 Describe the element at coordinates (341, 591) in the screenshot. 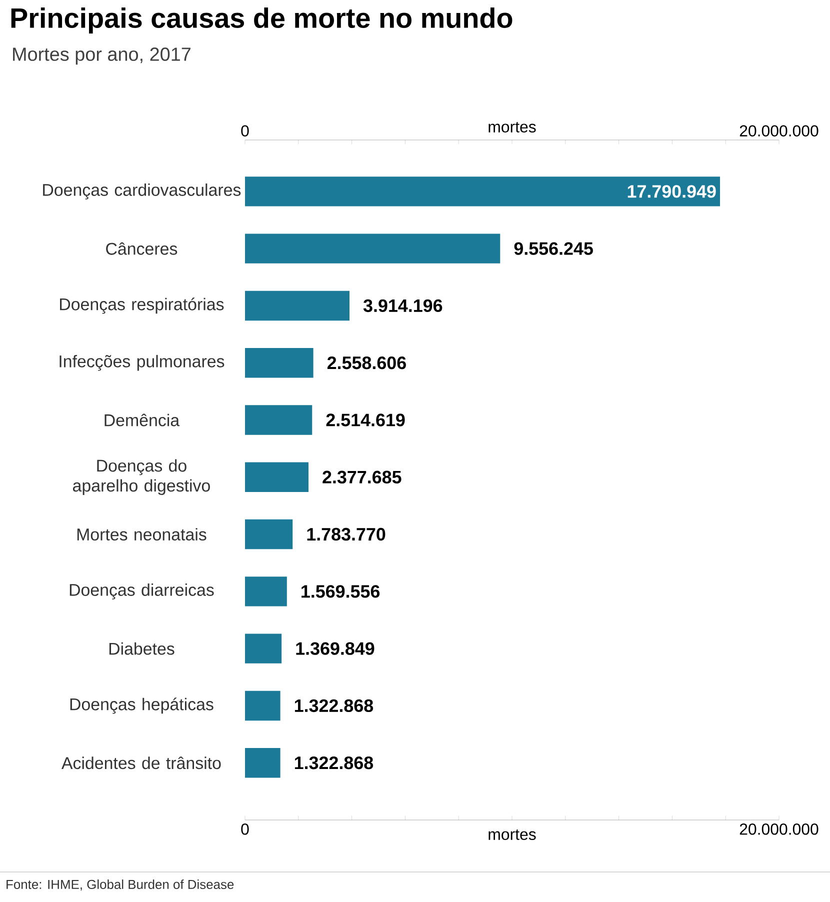

I see `data-label: 1.569.556` at that location.